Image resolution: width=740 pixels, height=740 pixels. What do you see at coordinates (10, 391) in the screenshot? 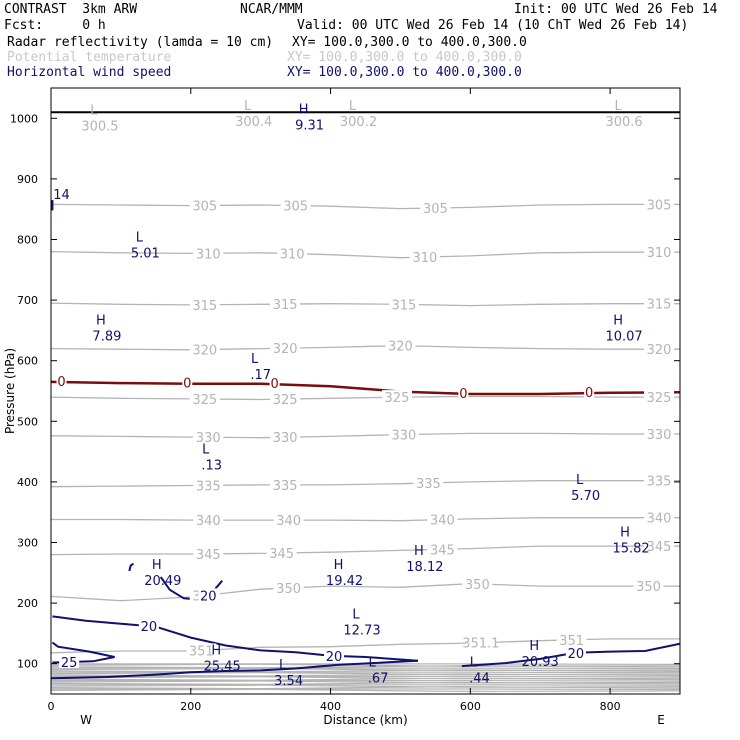
I see `y-axis-title: Pressure (hPa)` at bounding box center [10, 391].